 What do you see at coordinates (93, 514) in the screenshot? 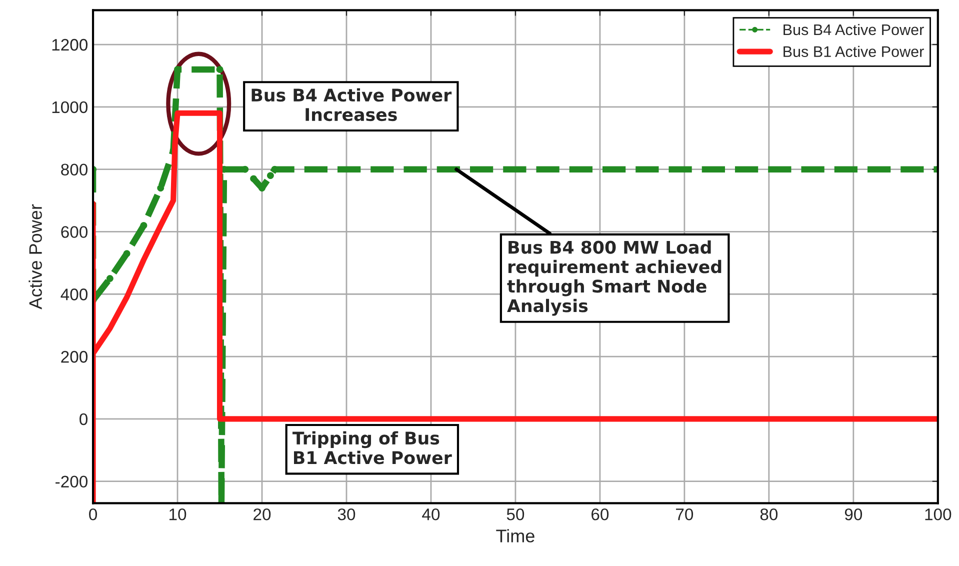
I see `x-tick-label: 0` at bounding box center [93, 514].